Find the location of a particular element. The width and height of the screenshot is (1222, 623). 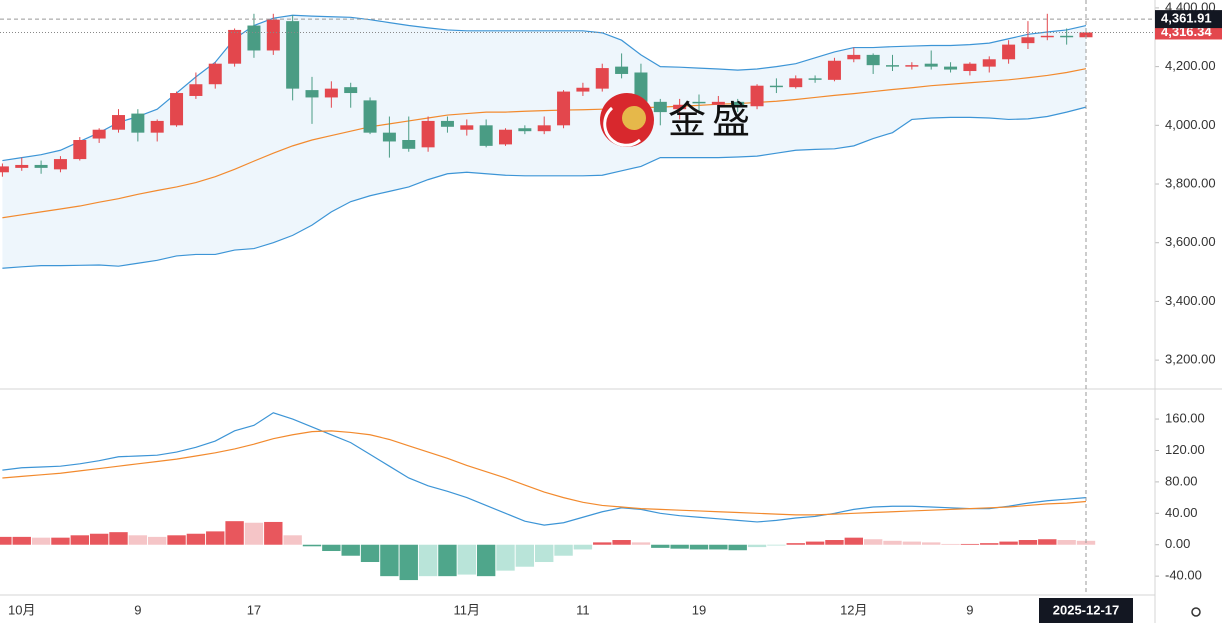

y-tick-label: 3,200.00 is located at coordinates (1190, 359).